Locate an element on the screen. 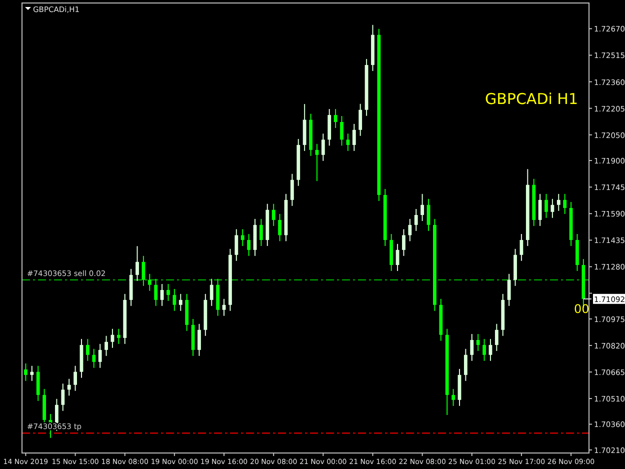 The height and width of the screenshot is (469, 625). annotation: GBPCADi H1 is located at coordinates (531, 99).